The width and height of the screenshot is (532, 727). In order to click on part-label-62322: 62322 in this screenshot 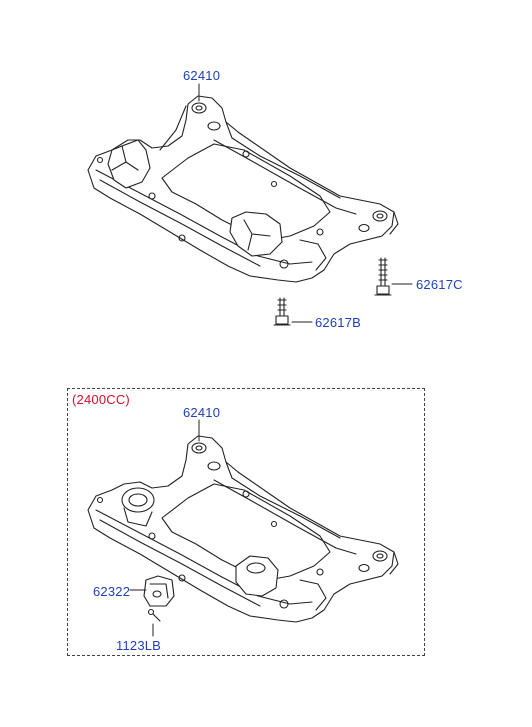, I will do `click(112, 591)`.